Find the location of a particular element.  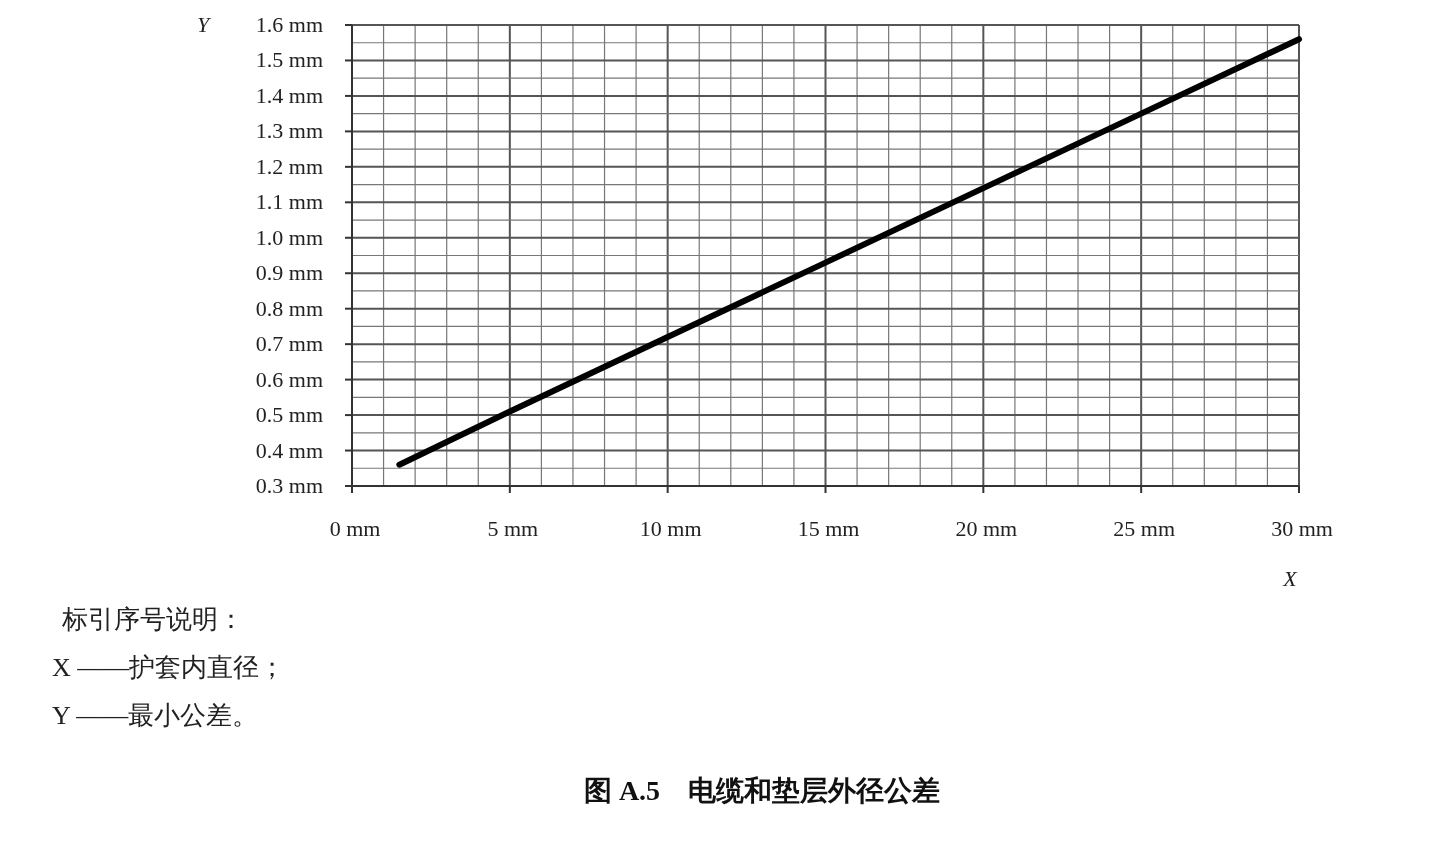

x-axis-title: X is located at coordinates (1290, 578).